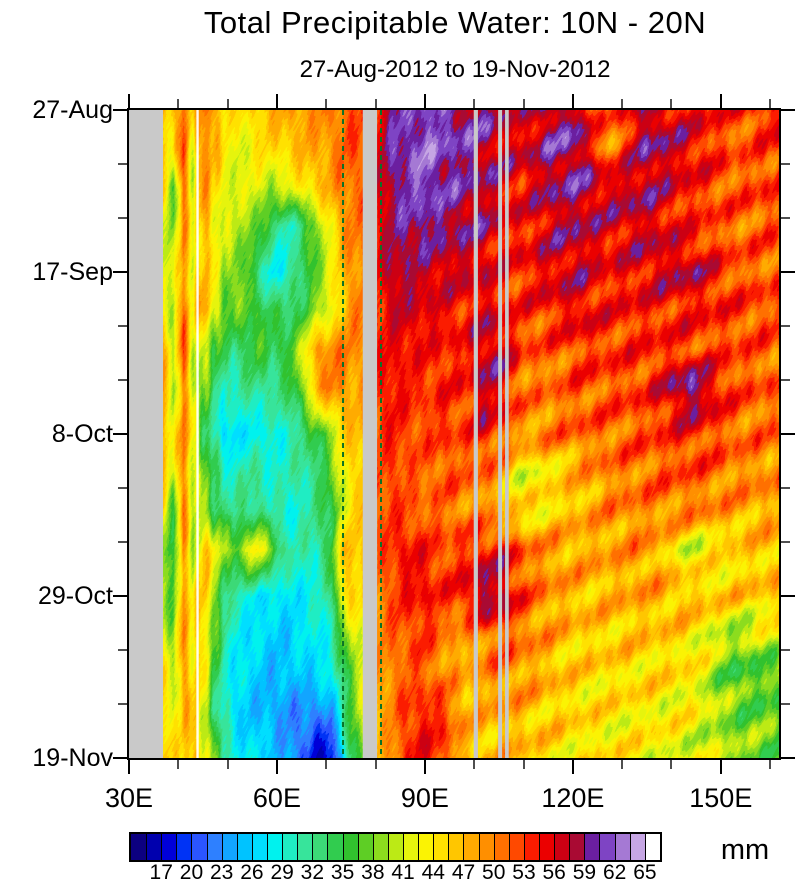  Describe the element at coordinates (72, 758) in the screenshot. I see `y-axis-label: 19-Nov` at that location.